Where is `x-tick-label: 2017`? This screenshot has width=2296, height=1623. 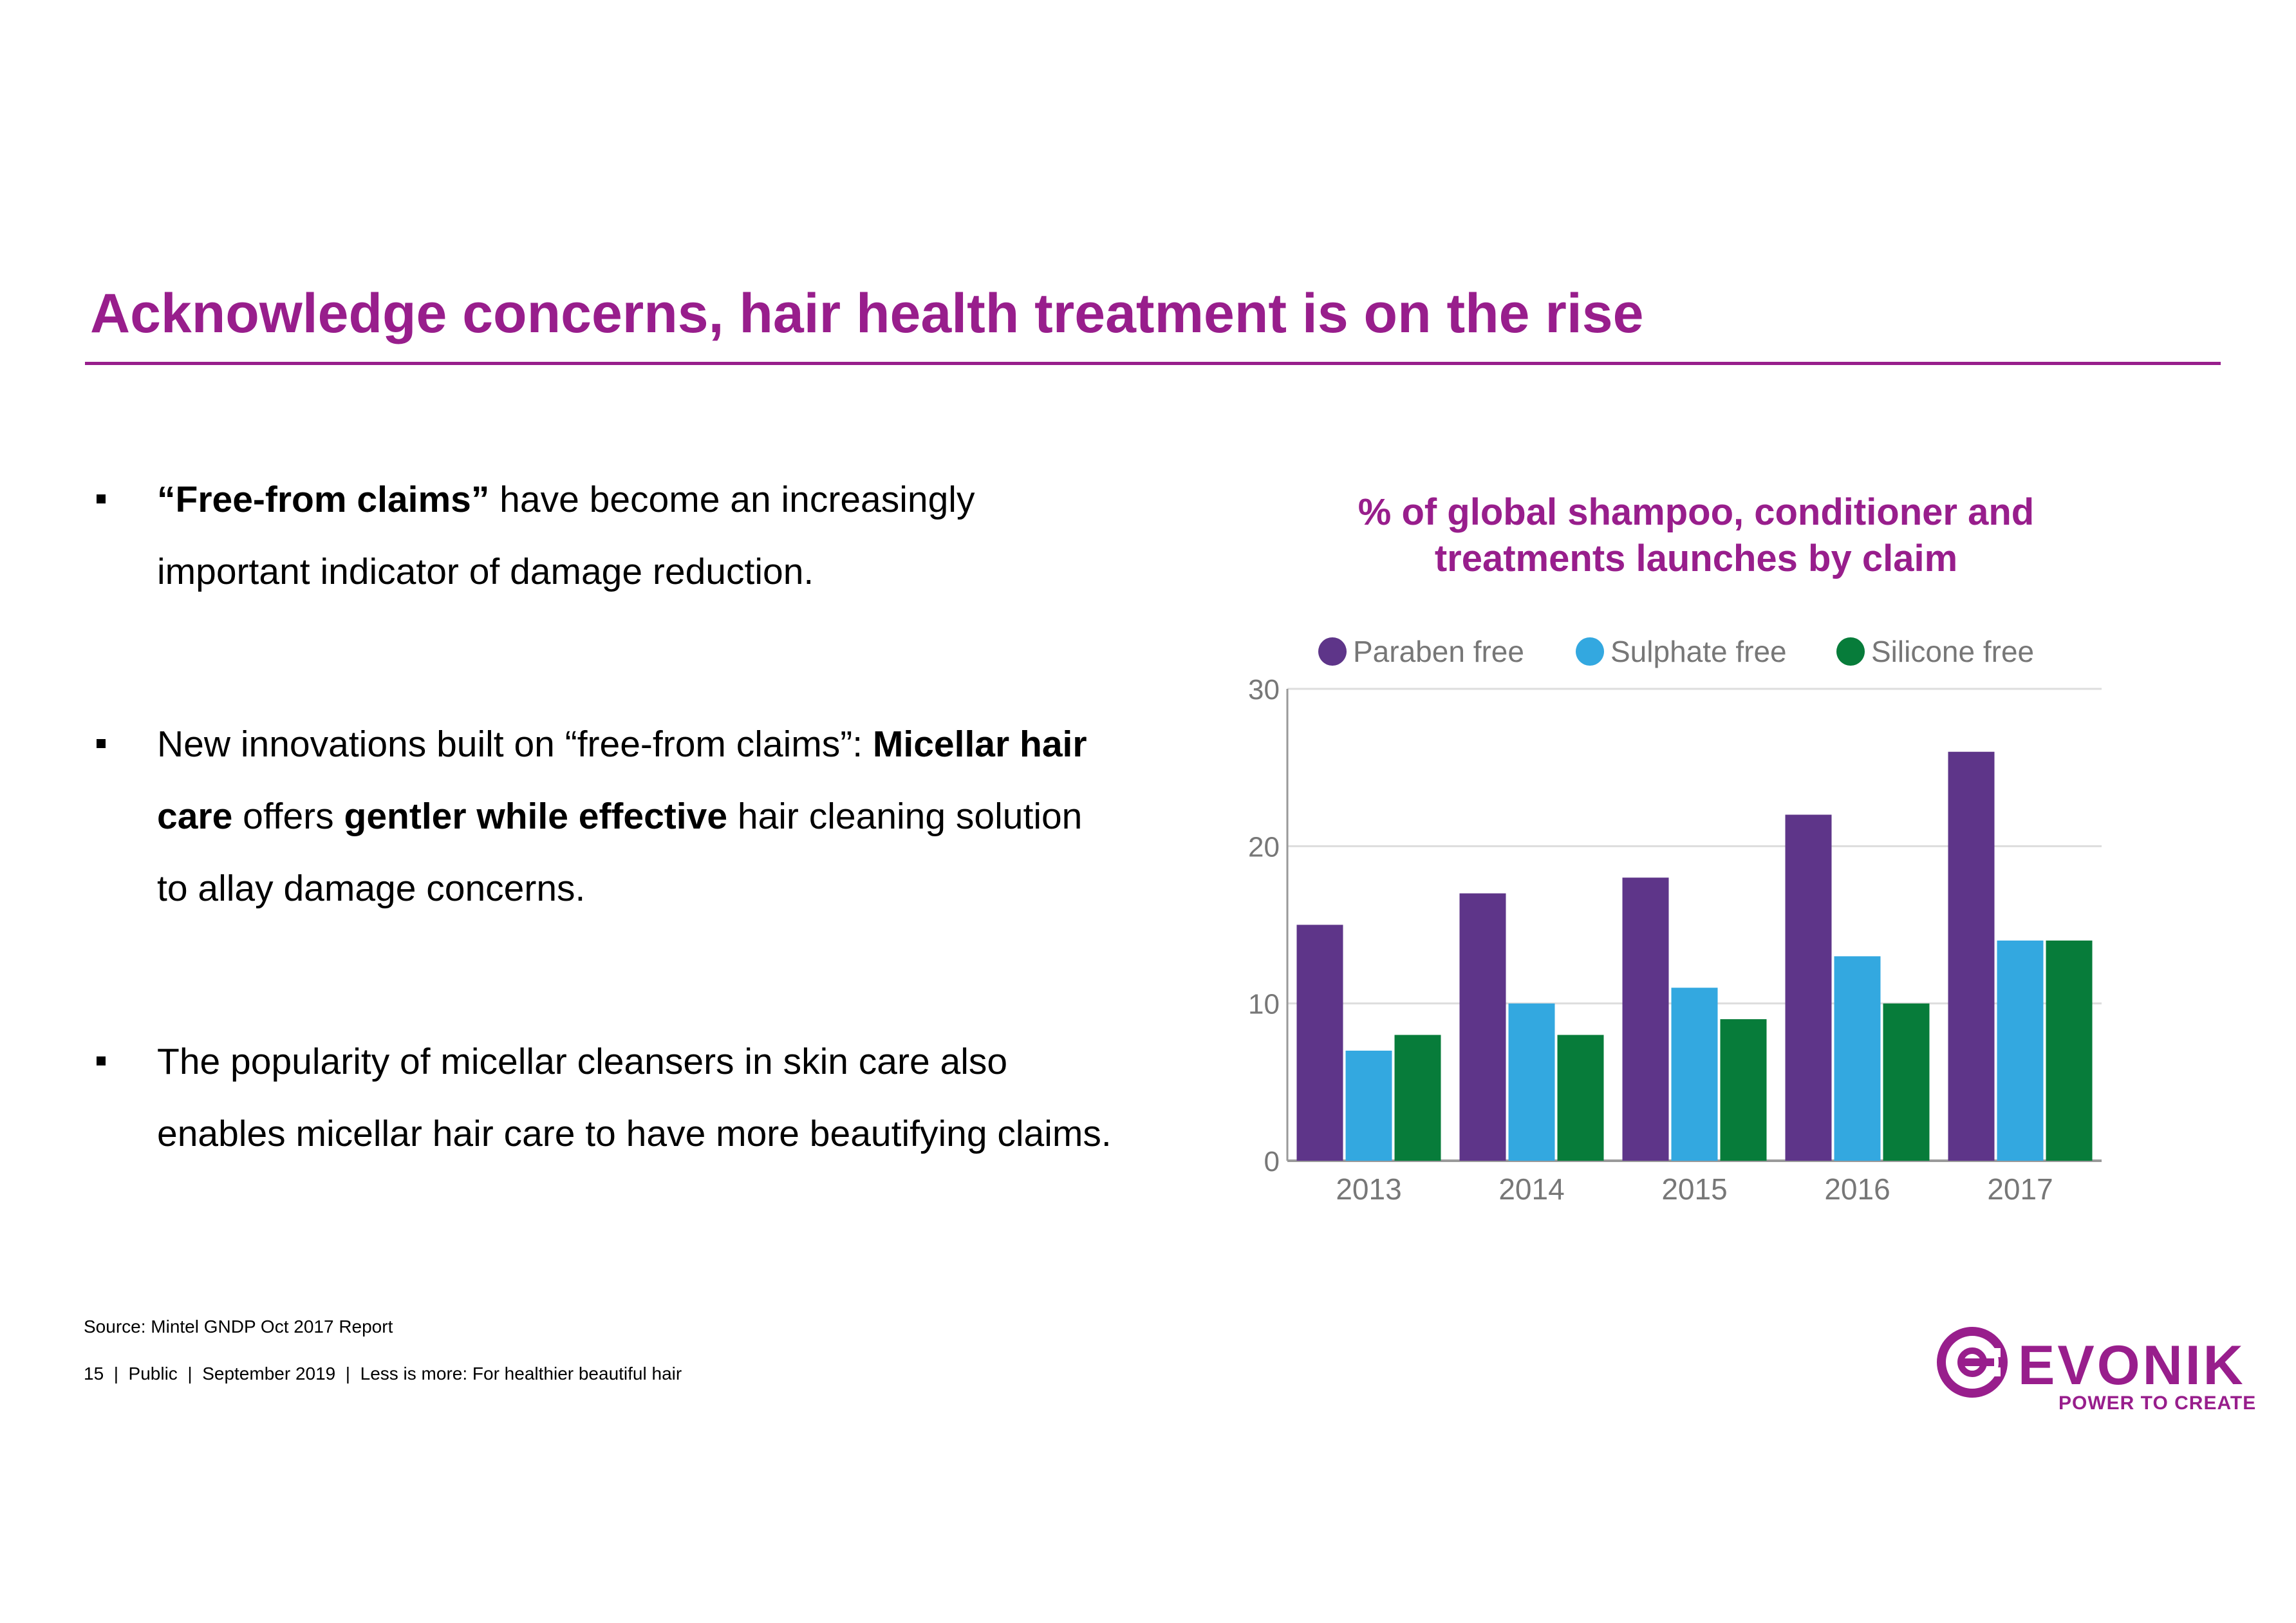
x-tick-label: 2017 is located at coordinates (2020, 1189).